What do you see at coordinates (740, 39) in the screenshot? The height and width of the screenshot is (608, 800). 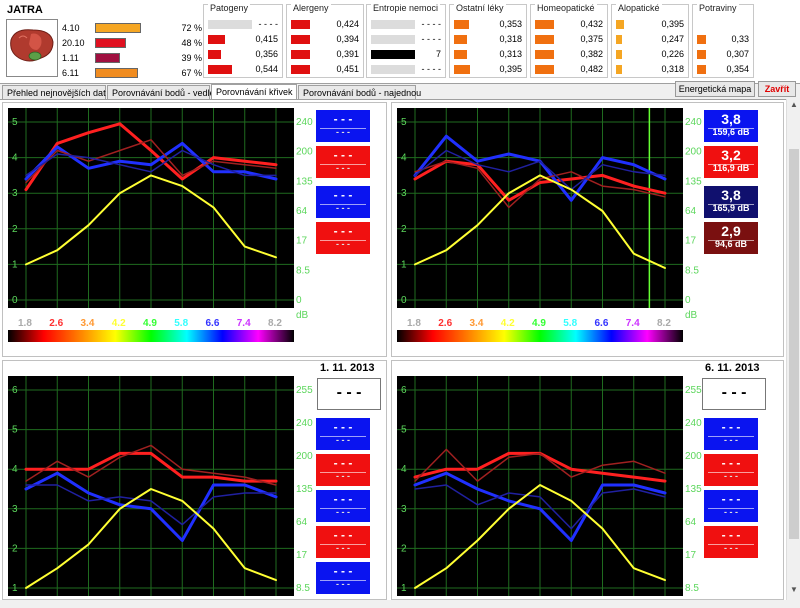 I see `group-value: 0,33` at bounding box center [740, 39].